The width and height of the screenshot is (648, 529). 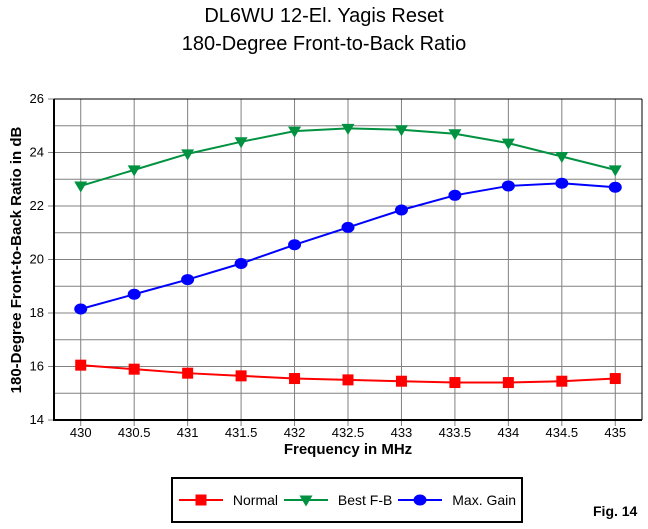 What do you see at coordinates (37, 366) in the screenshot?
I see `y-tick-label: 16` at bounding box center [37, 366].